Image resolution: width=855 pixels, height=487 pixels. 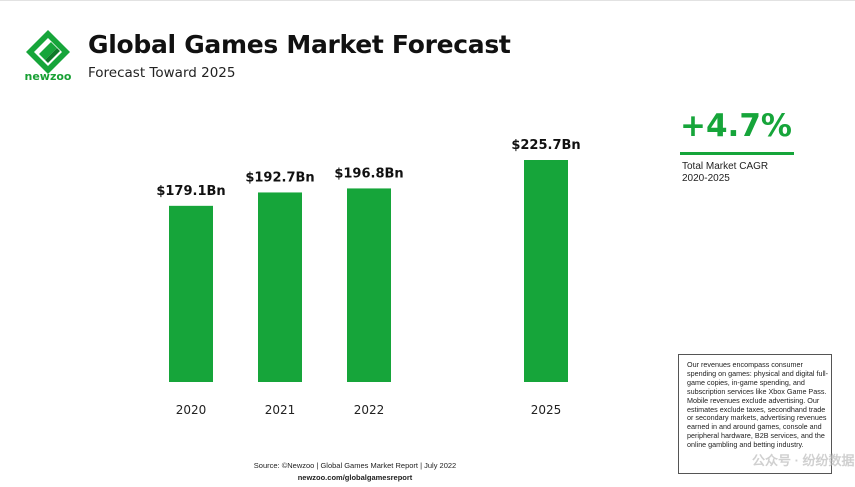 What do you see at coordinates (725, 166) in the screenshot?
I see `cagr-label-line1: Total Market CAGR` at bounding box center [725, 166].